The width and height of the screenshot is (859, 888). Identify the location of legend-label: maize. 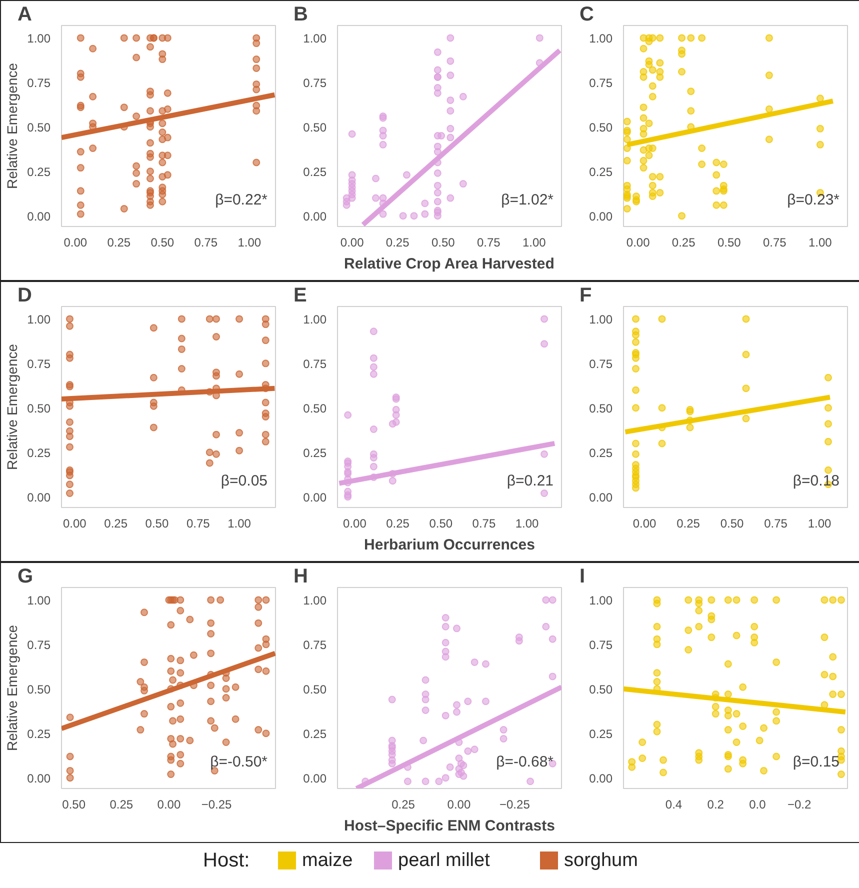
(327, 860).